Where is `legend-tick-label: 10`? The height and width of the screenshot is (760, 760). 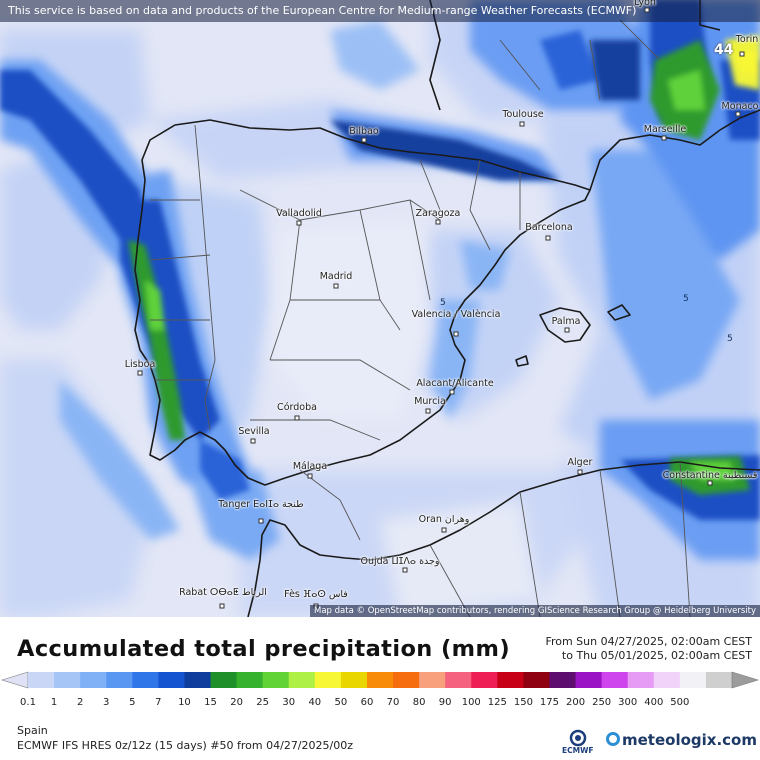
legend-tick-label: 10 is located at coordinates (184, 702).